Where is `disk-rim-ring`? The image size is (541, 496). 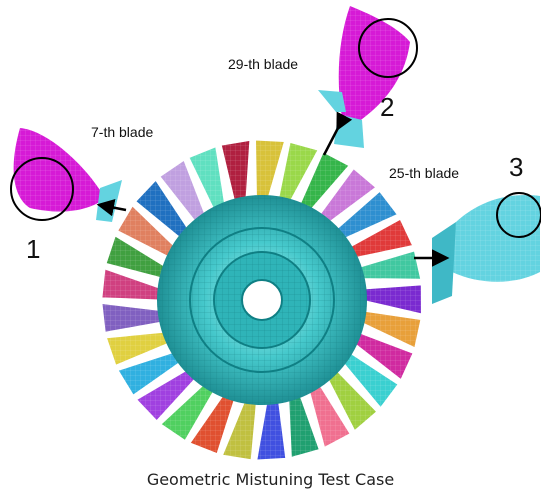
disk-rim-ring is located at coordinates (262, 300).